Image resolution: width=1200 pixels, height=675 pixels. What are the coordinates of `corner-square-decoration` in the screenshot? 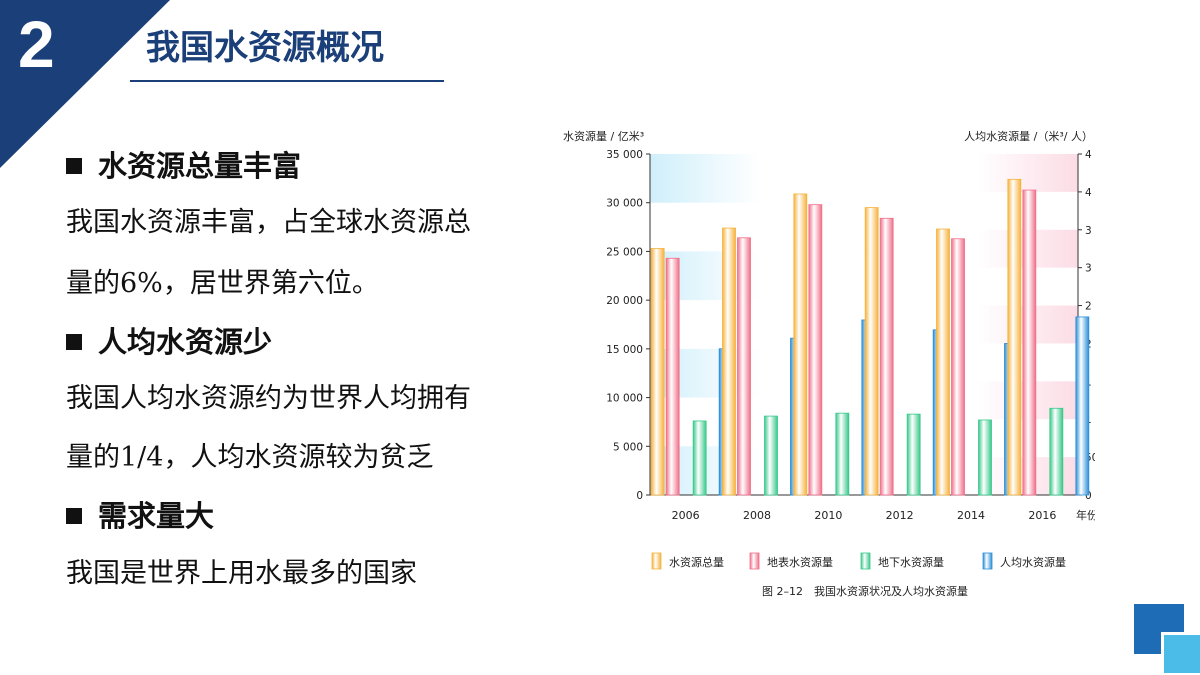 It's located at (1180, 652).